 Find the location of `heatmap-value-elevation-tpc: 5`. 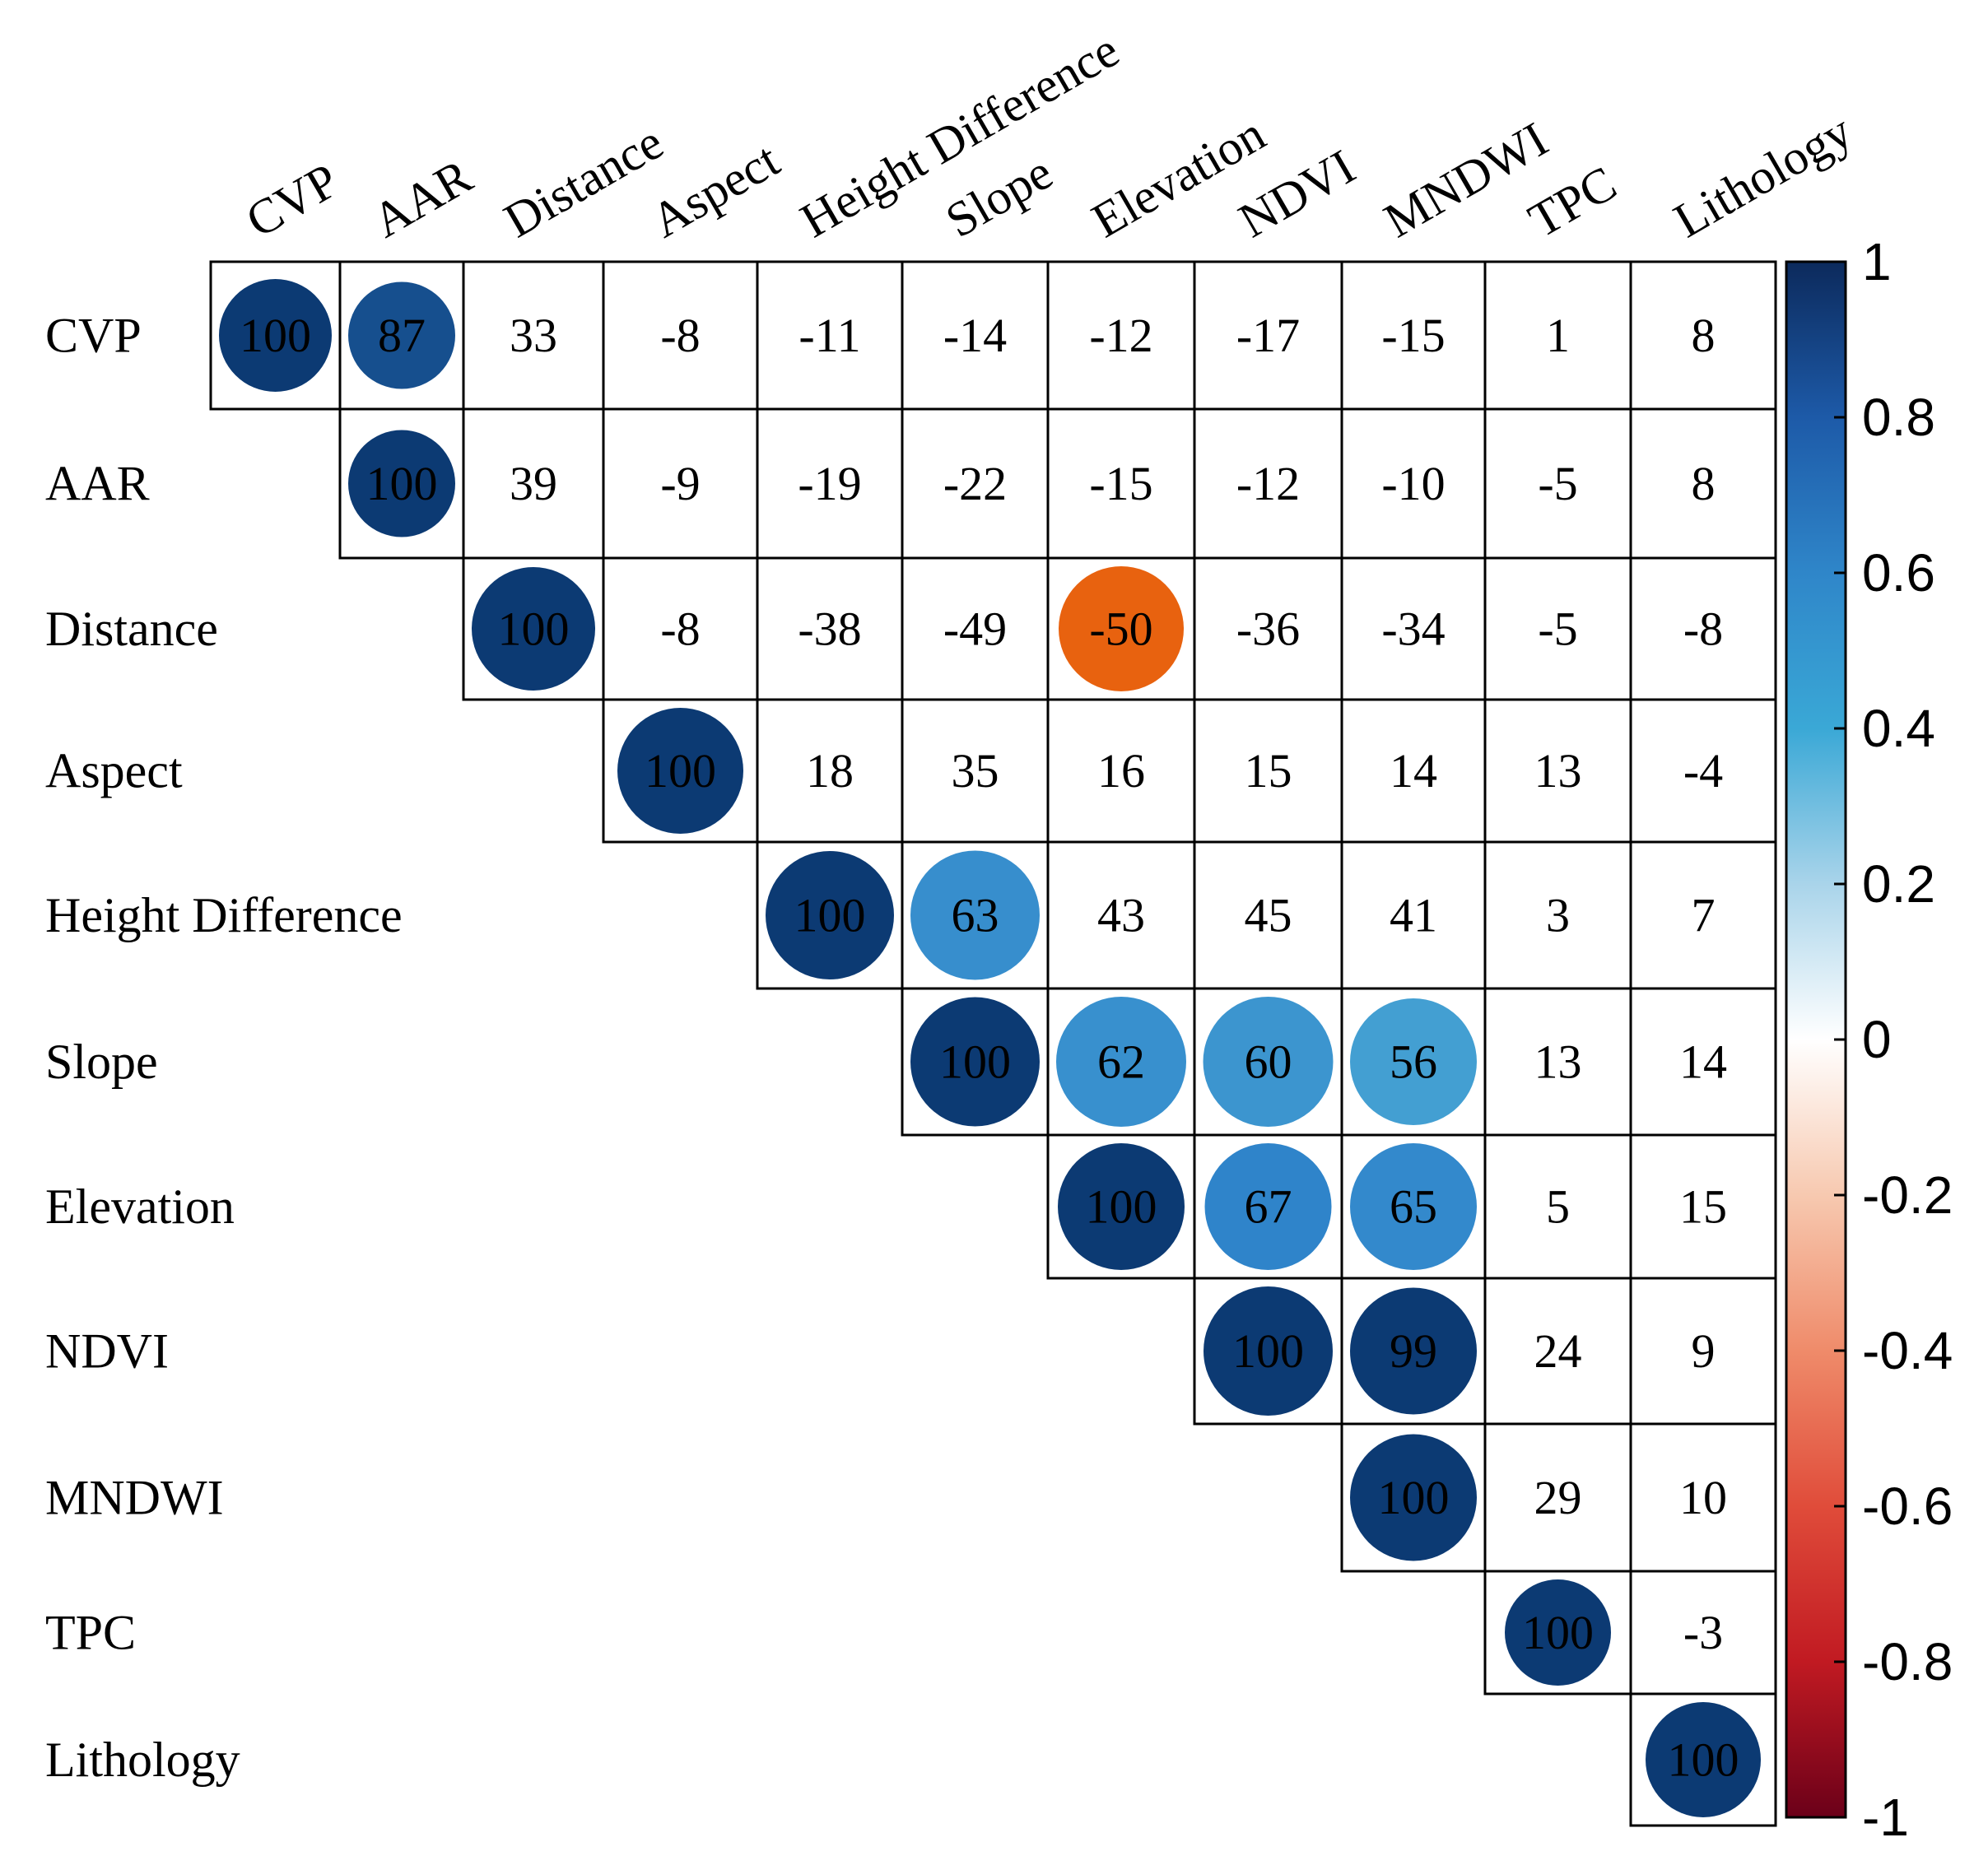

heatmap-value-elevation-tpc: 5 is located at coordinates (1558, 1207).